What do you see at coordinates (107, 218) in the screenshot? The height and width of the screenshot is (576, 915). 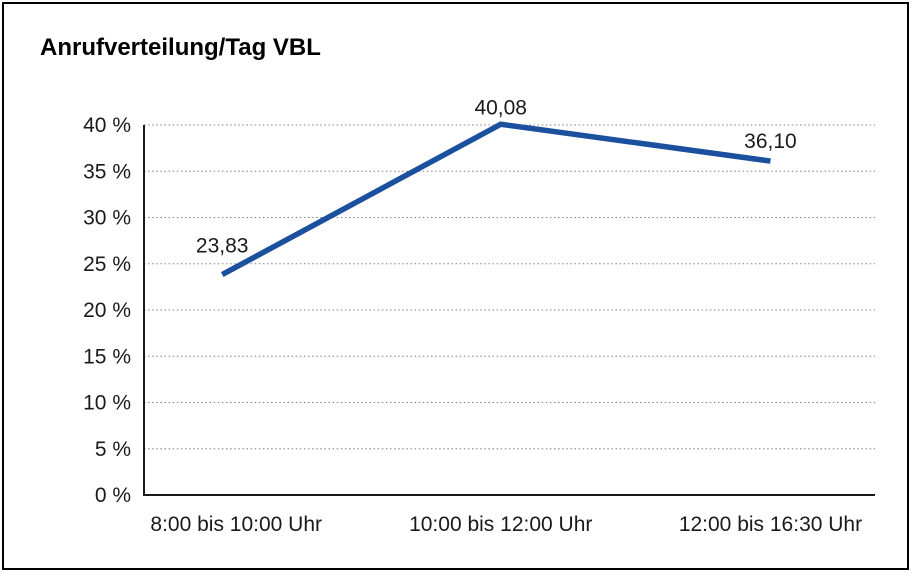 I see `y-tick-label: 30 %` at bounding box center [107, 218].